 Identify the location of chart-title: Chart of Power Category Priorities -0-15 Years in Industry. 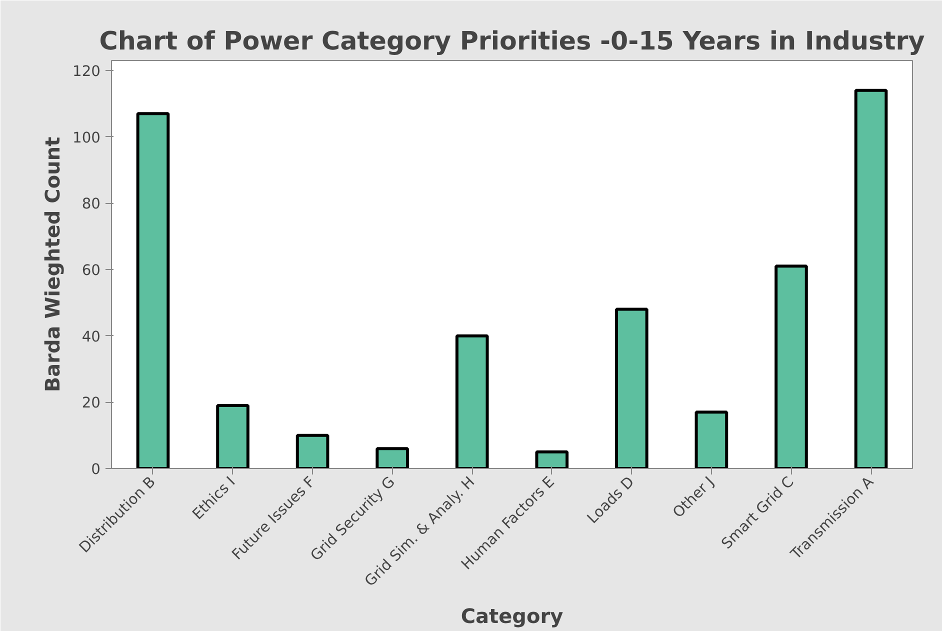
(512, 41).